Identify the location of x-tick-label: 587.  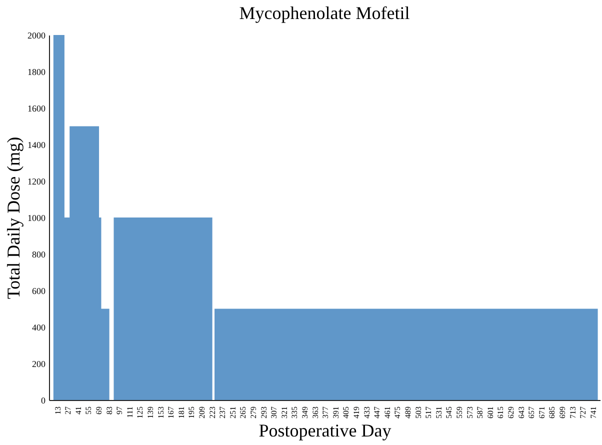
(480, 412).